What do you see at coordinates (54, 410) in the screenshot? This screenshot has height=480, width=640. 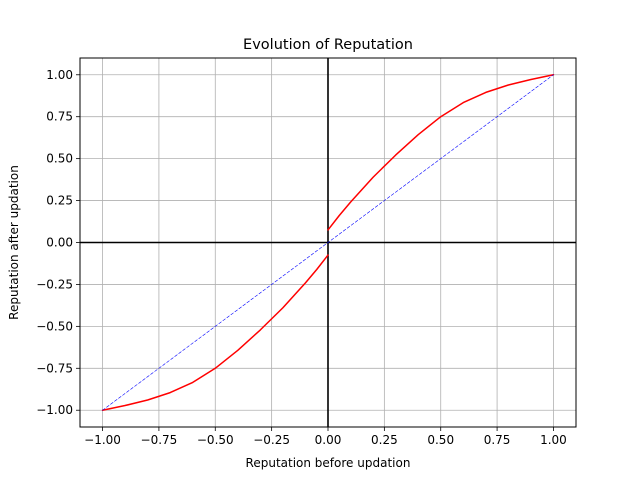 I see `y-tick-label-0: −1.00` at bounding box center [54, 410].